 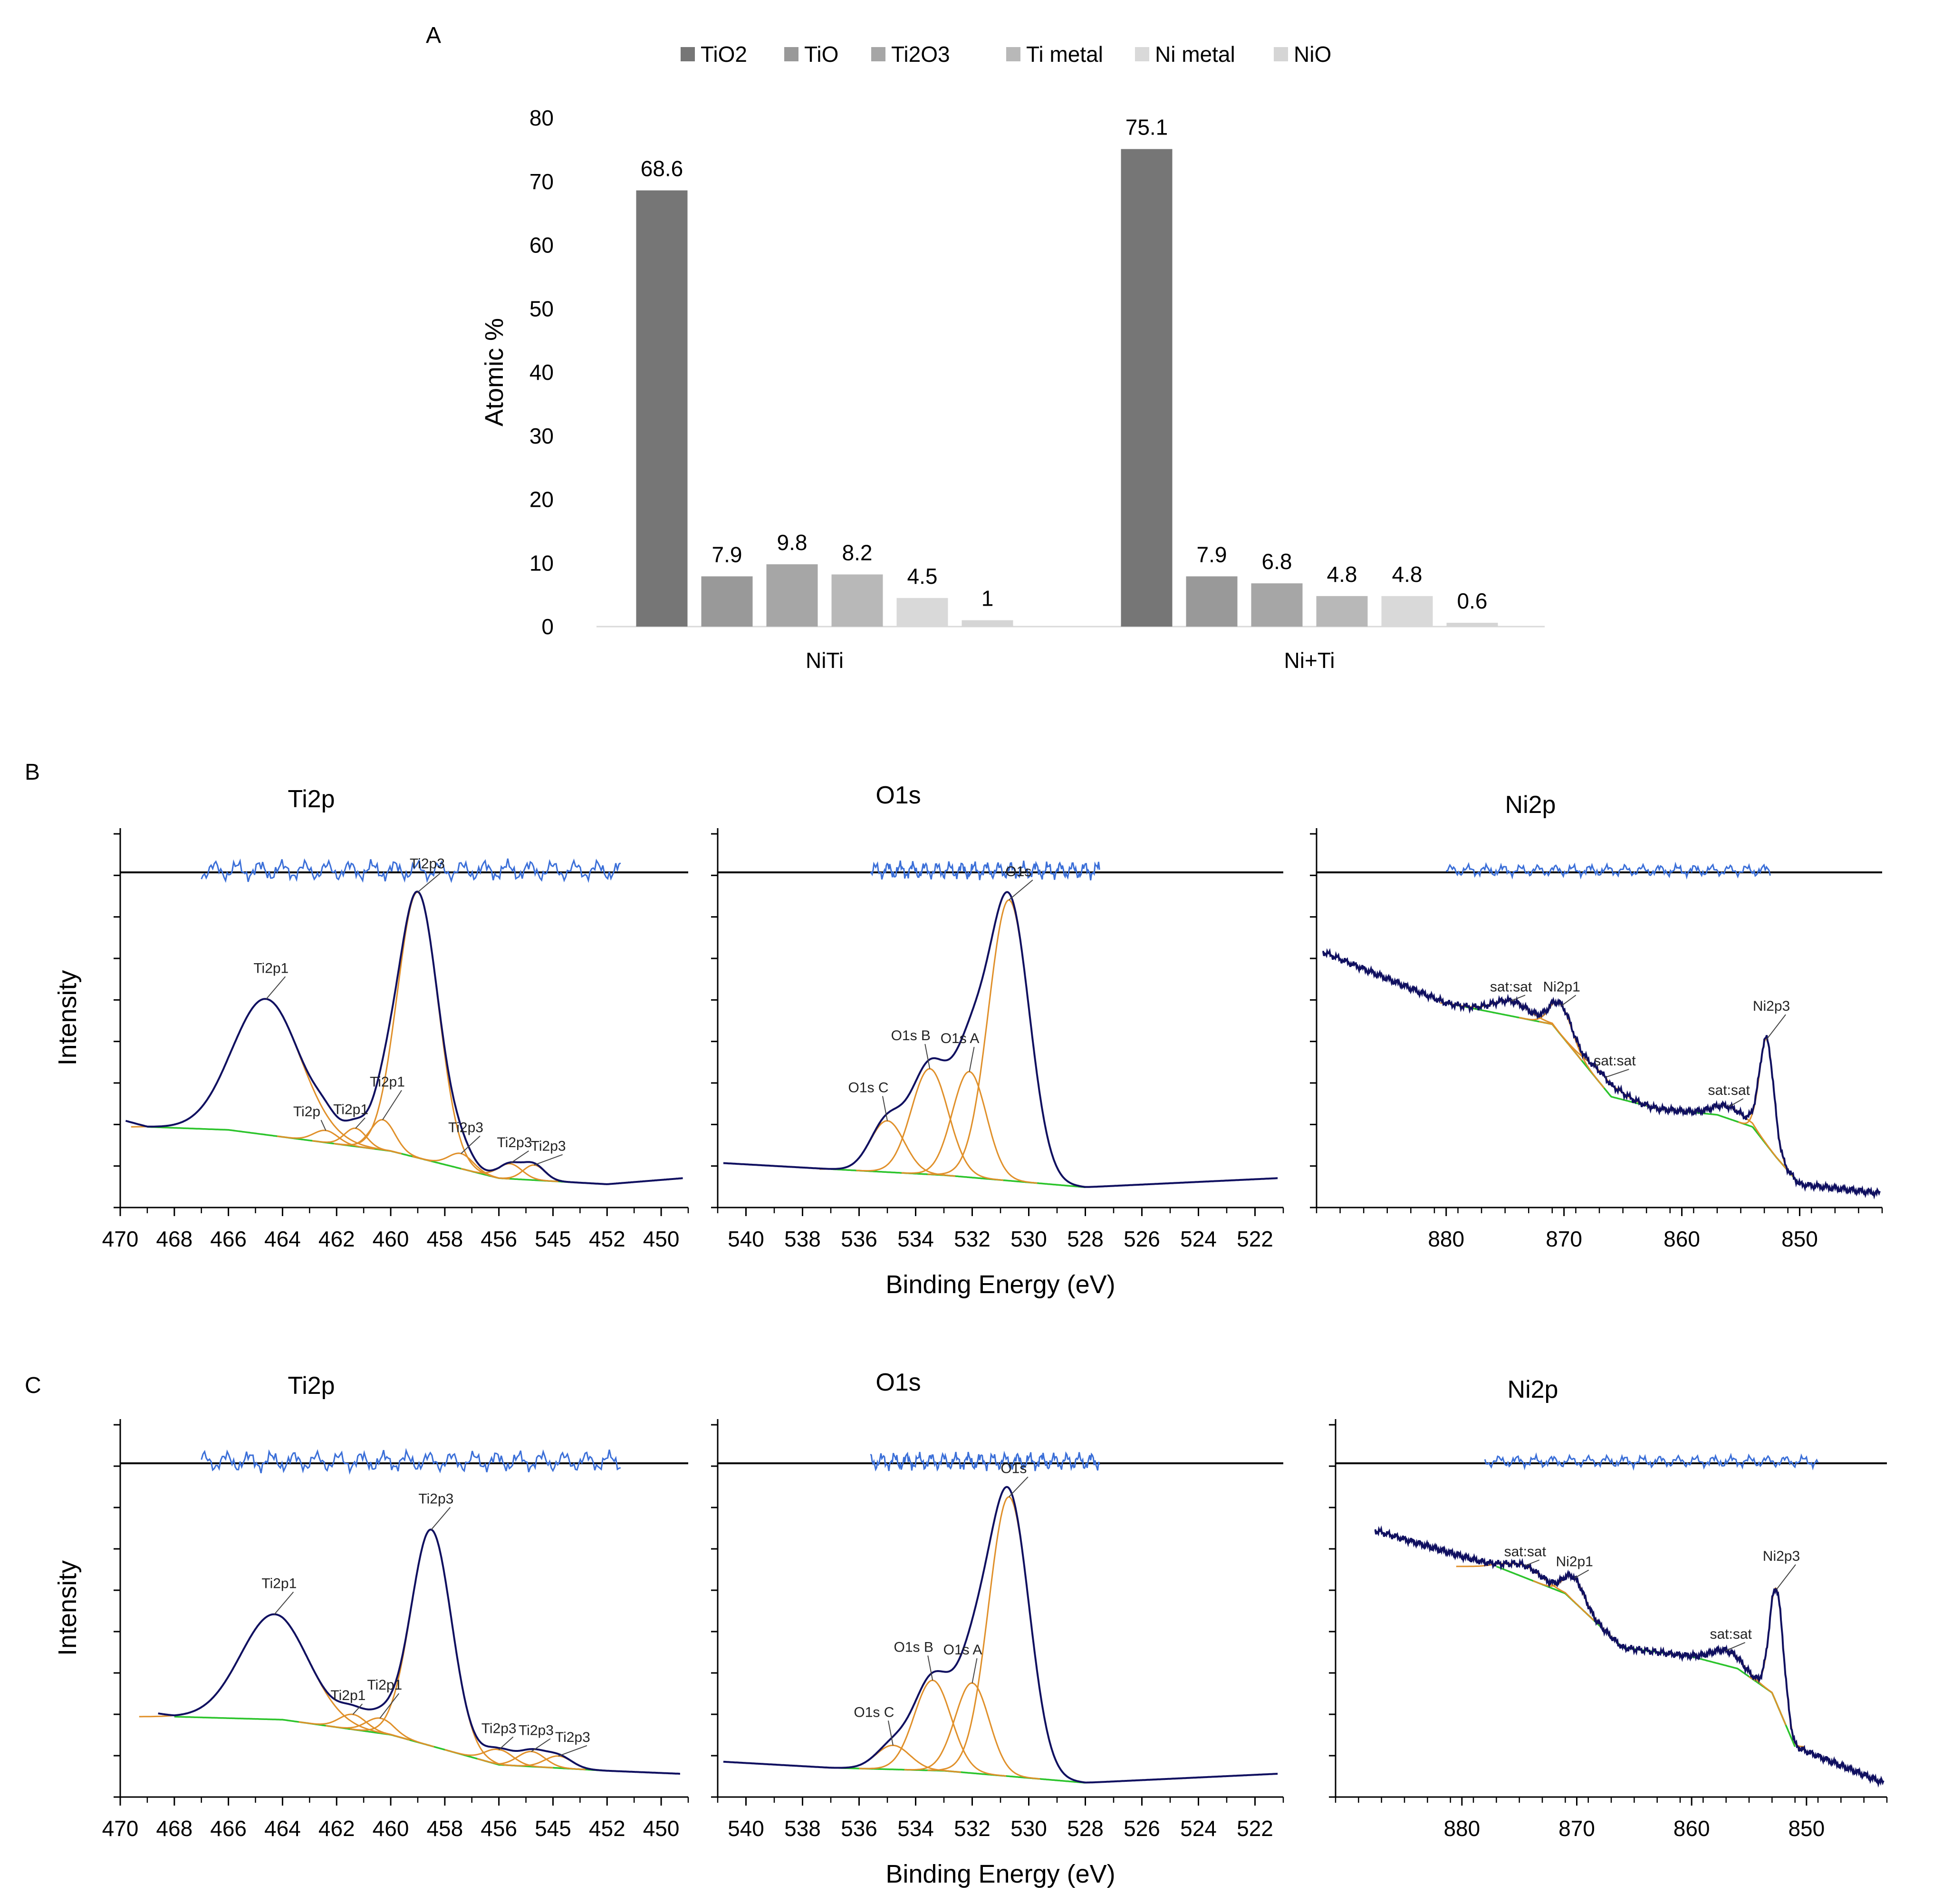 What do you see at coordinates (972, 1828) in the screenshot?
I see `x-tick-label: 532` at bounding box center [972, 1828].